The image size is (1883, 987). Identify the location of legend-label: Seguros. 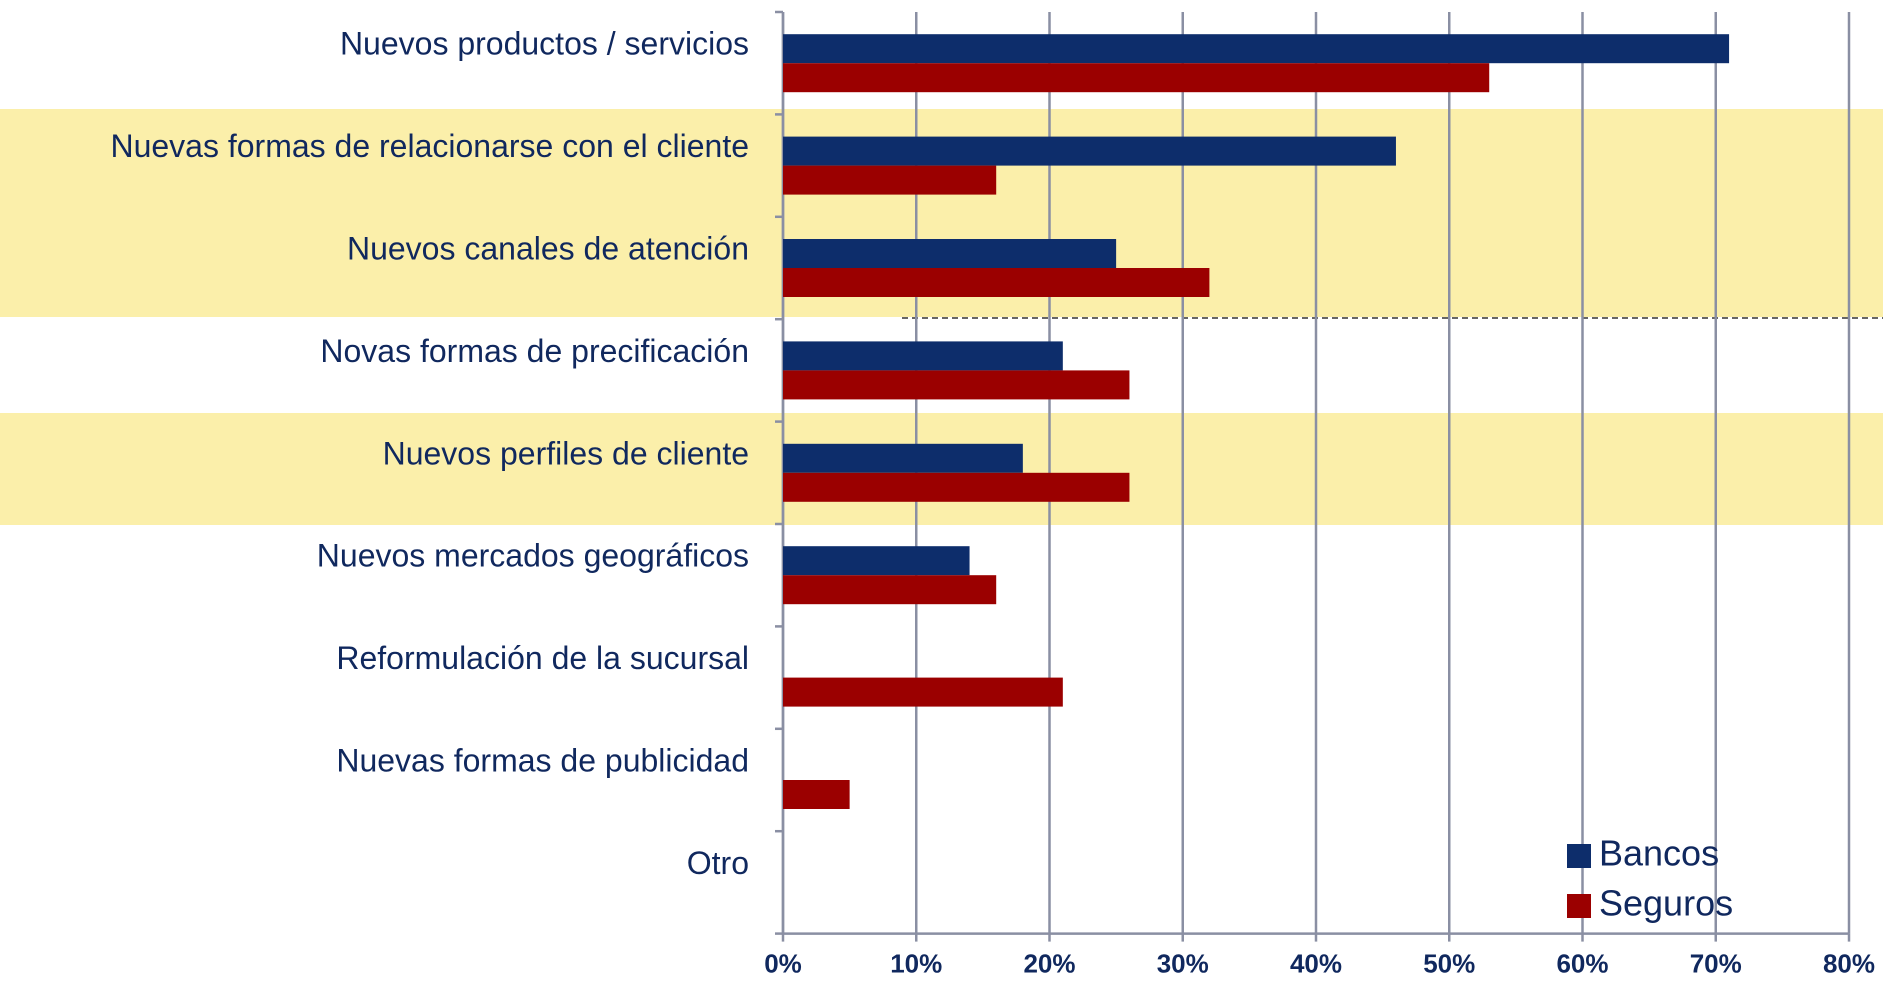
(1666, 903).